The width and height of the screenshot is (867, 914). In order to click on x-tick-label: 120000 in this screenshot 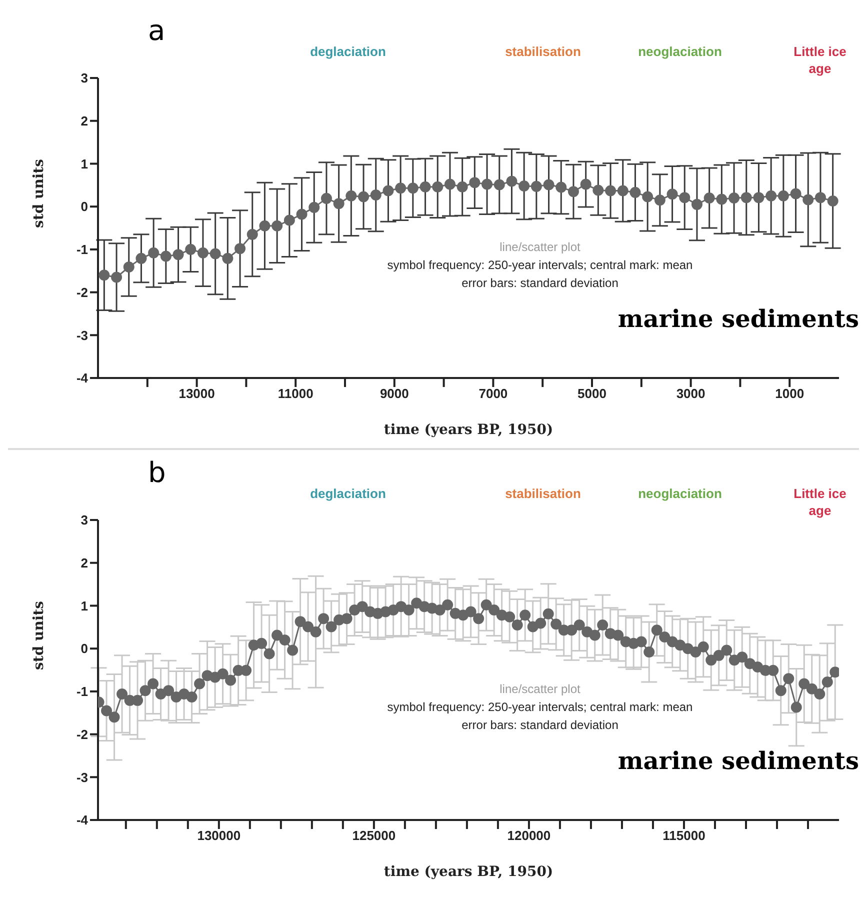, I will do `click(529, 836)`.